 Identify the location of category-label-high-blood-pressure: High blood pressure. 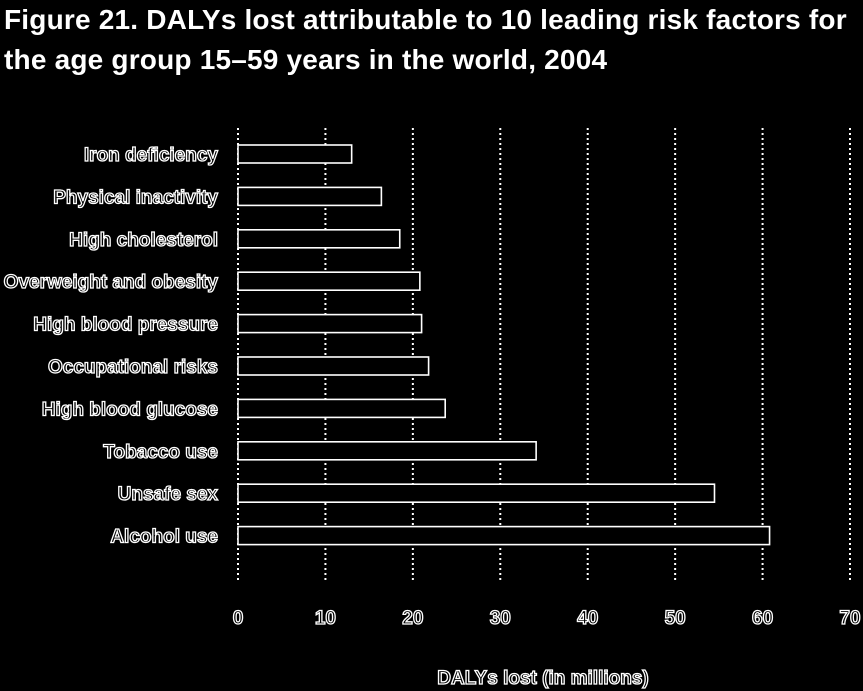
(125, 325).